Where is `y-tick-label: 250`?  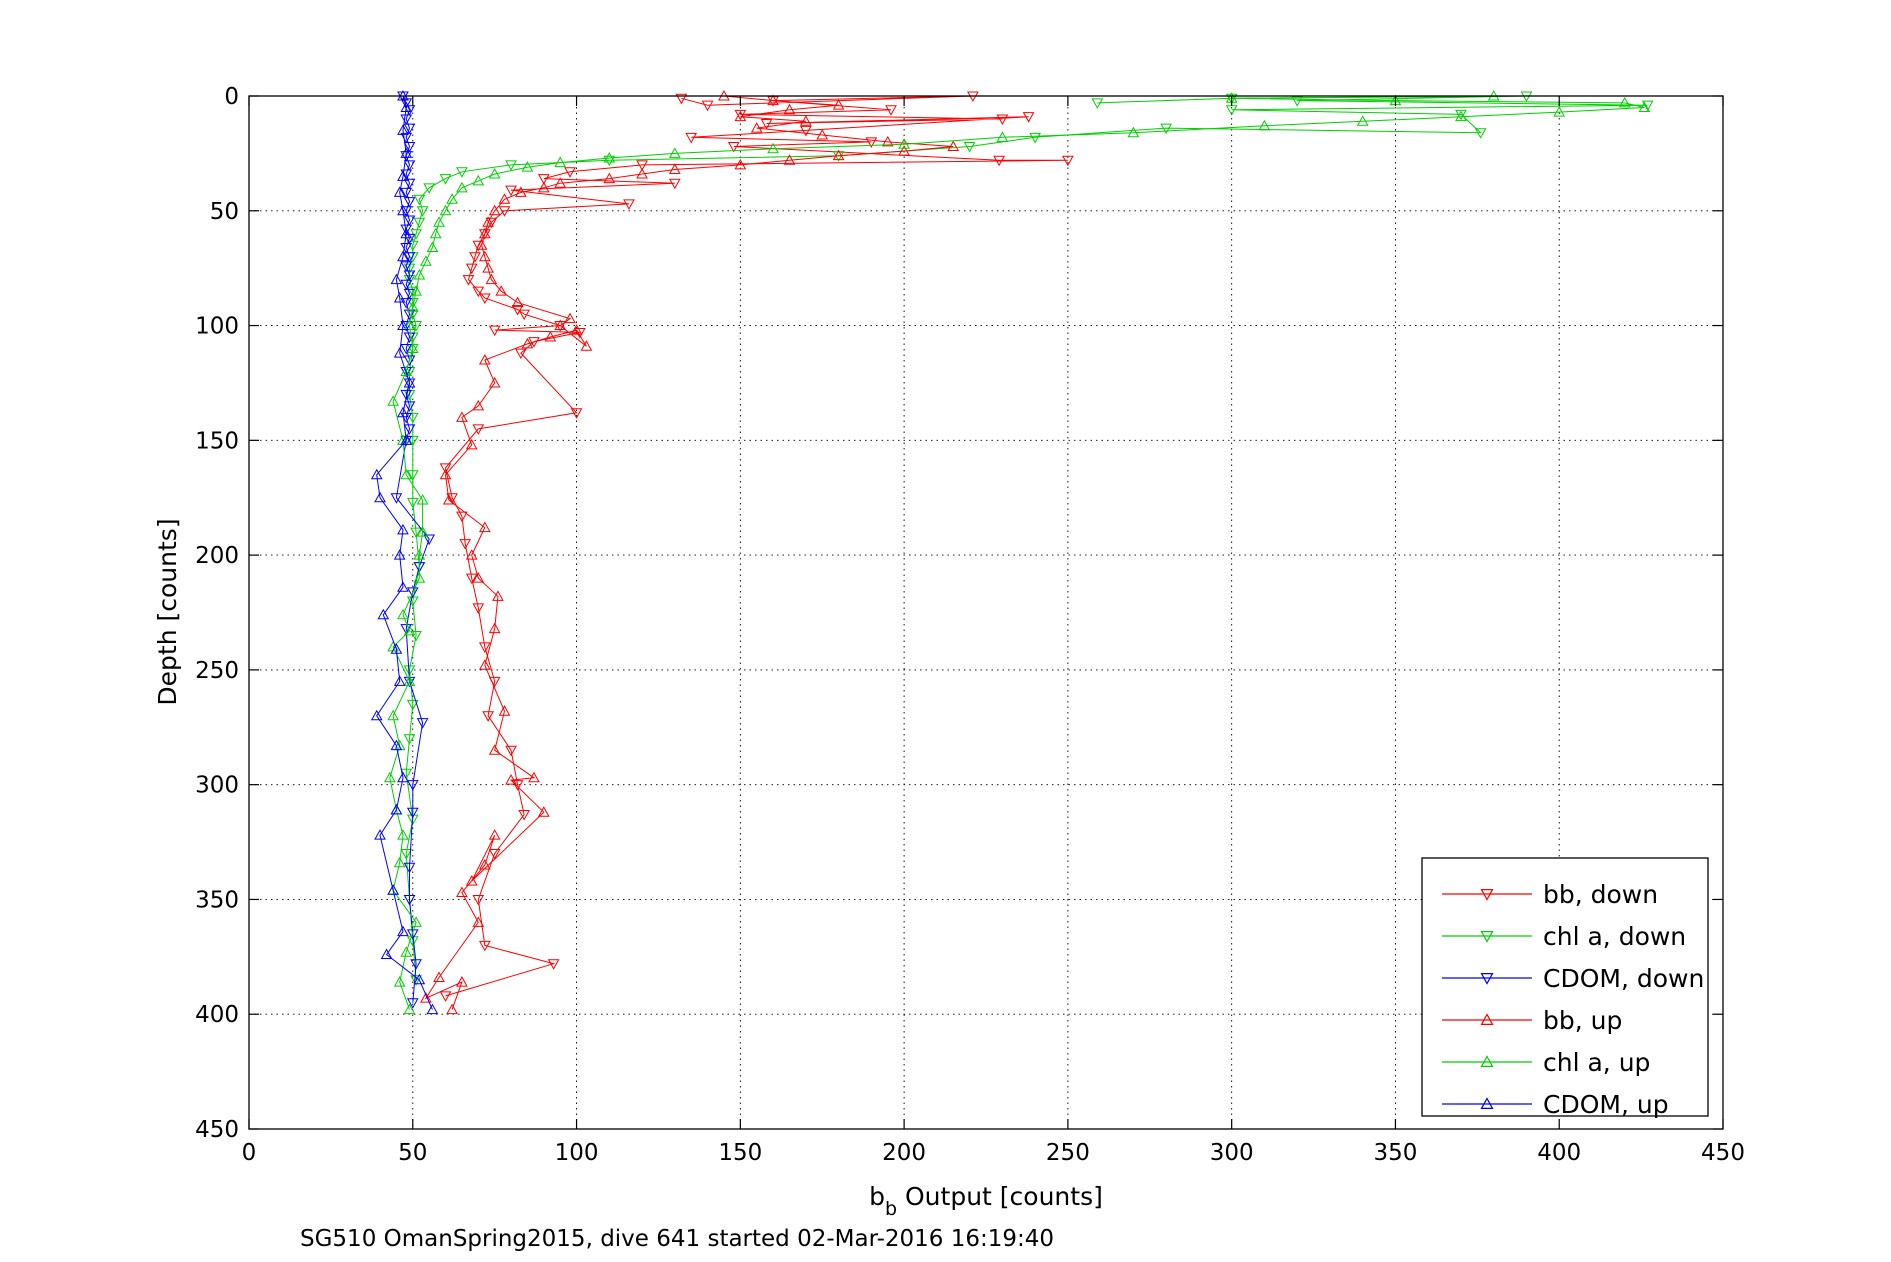 y-tick-label: 250 is located at coordinates (217, 671).